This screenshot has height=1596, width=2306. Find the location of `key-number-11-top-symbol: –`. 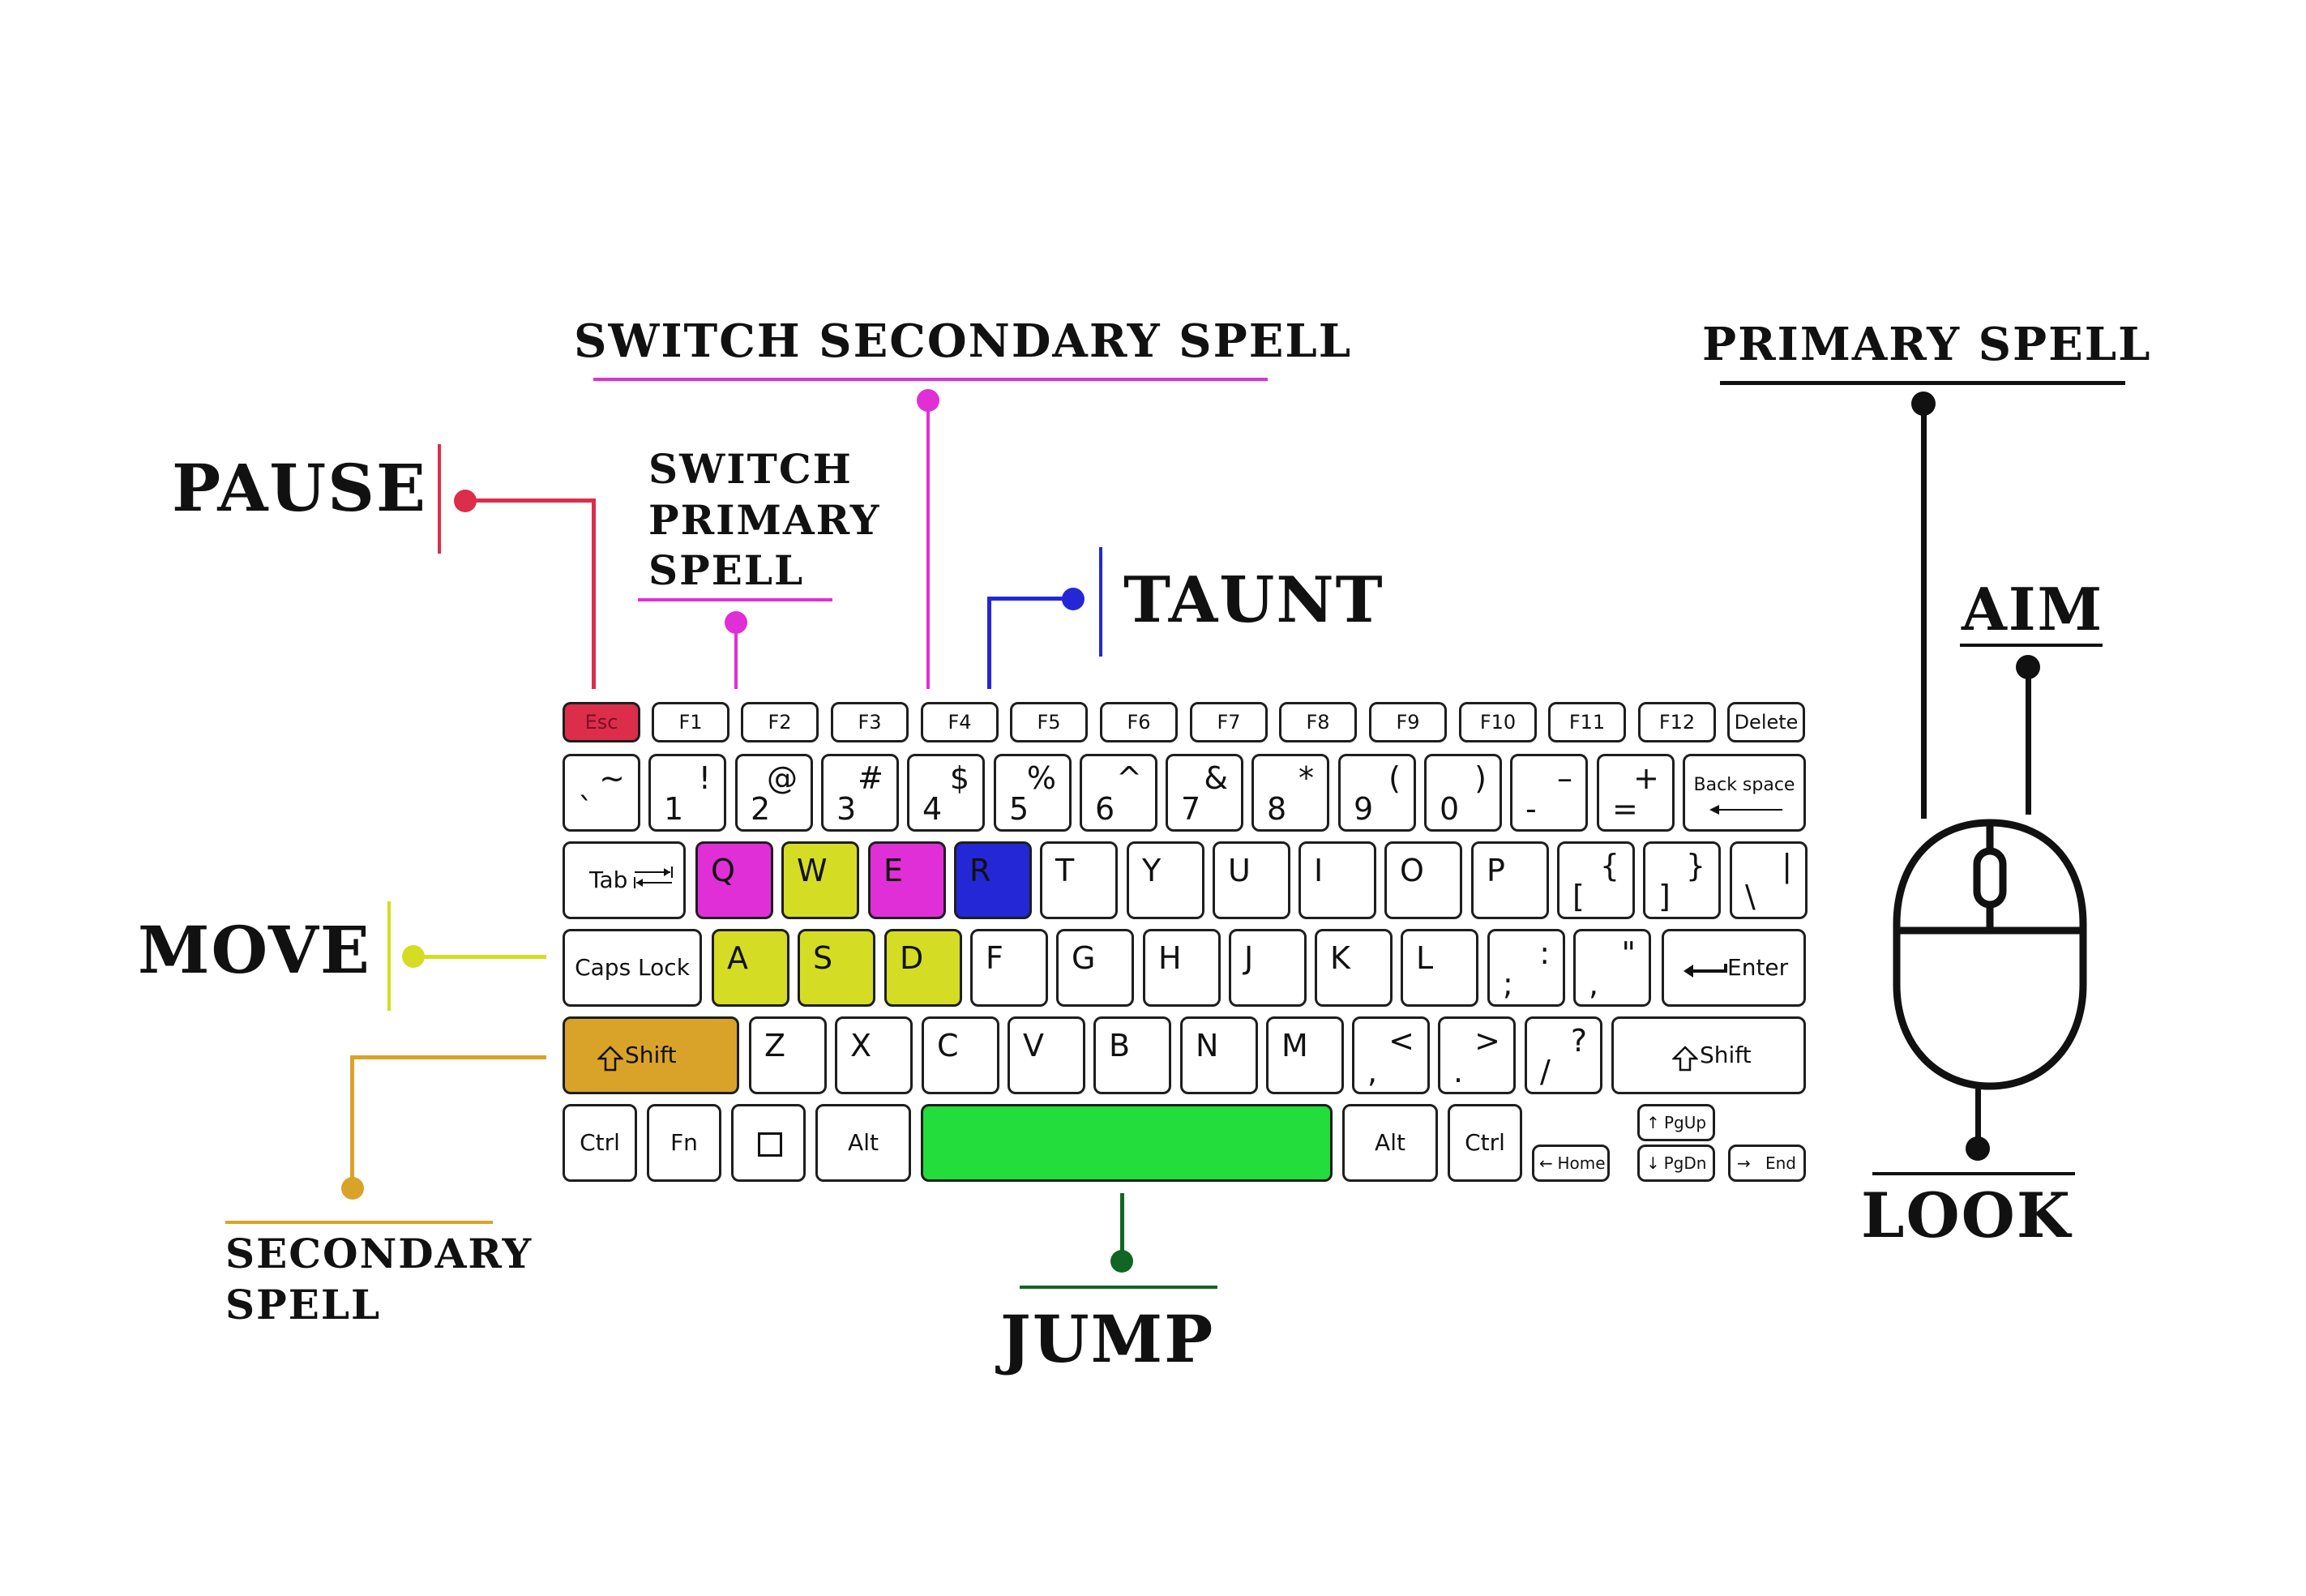

key-number-11-top-symbol: – is located at coordinates (1564, 778).